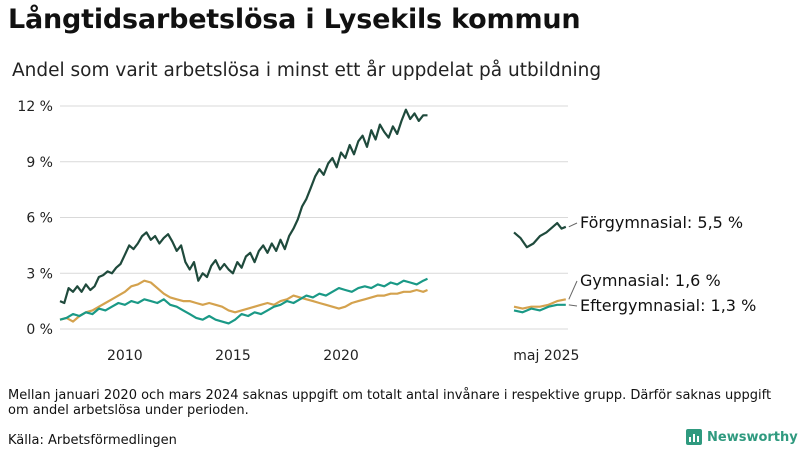  I want to click on brand-name: Newsworthy, so click(752, 437).